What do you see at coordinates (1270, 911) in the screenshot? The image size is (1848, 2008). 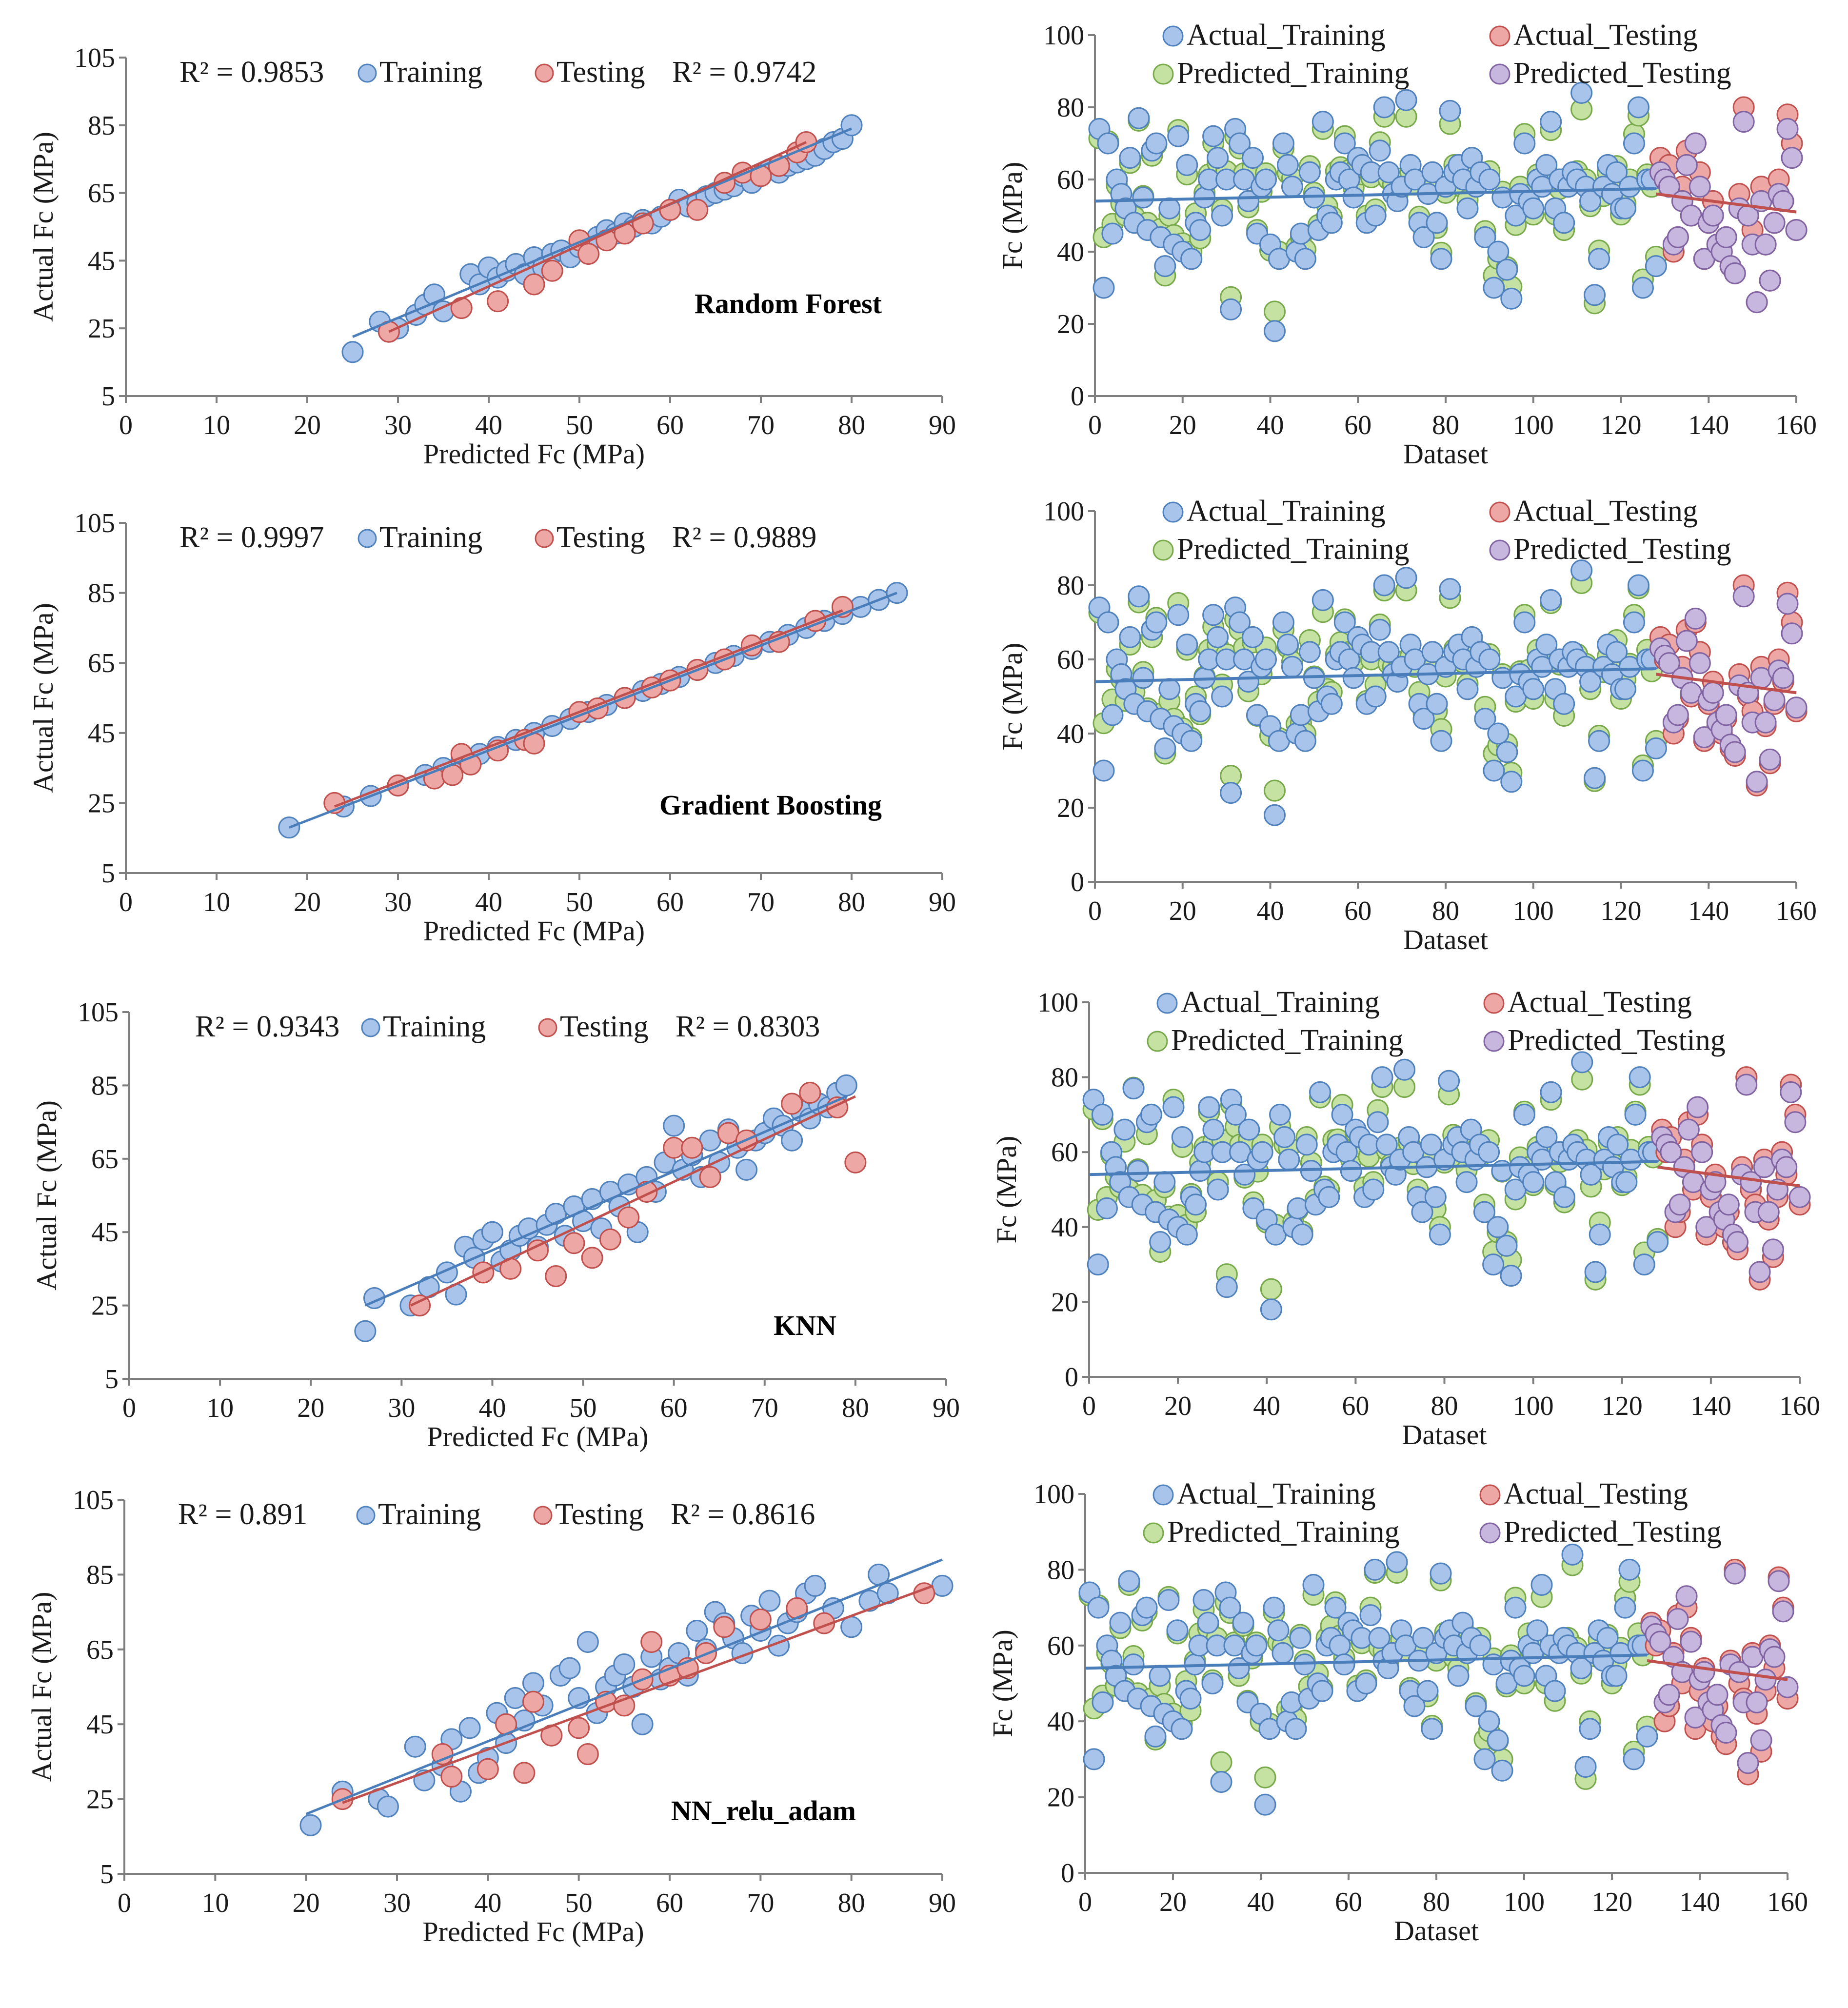 I see `x-tick-label: 40` at bounding box center [1270, 911].